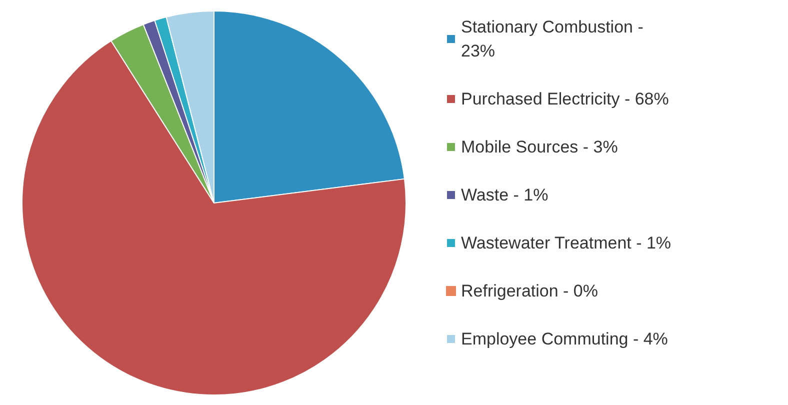 The height and width of the screenshot is (405, 788). I want to click on legend-label: Purchased Electricity - 68%, so click(565, 99).